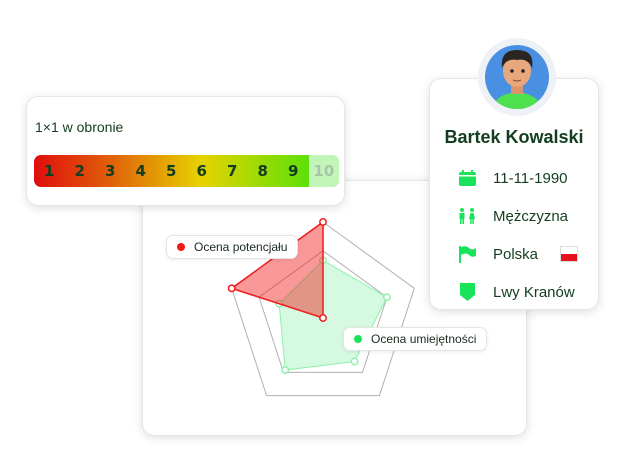 The width and height of the screenshot is (629, 452). I want to click on club-row: Lwy Kranów, so click(516, 292).